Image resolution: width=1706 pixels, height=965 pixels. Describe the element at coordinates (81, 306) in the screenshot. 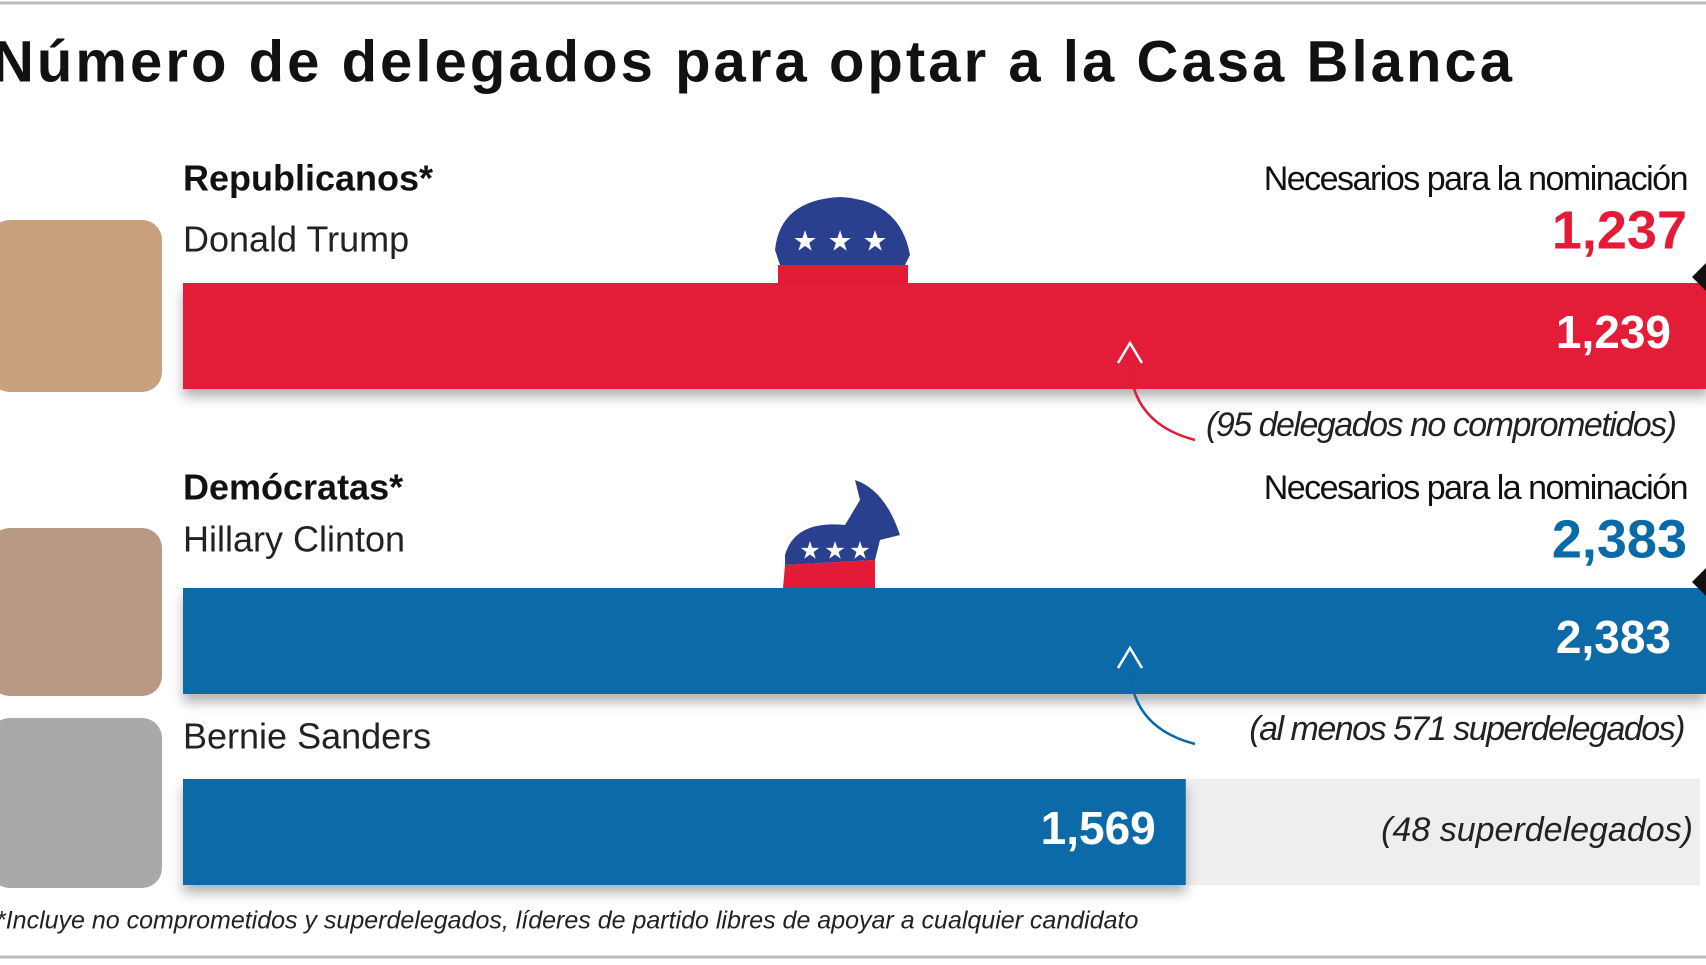

I see `photo-trump` at that location.